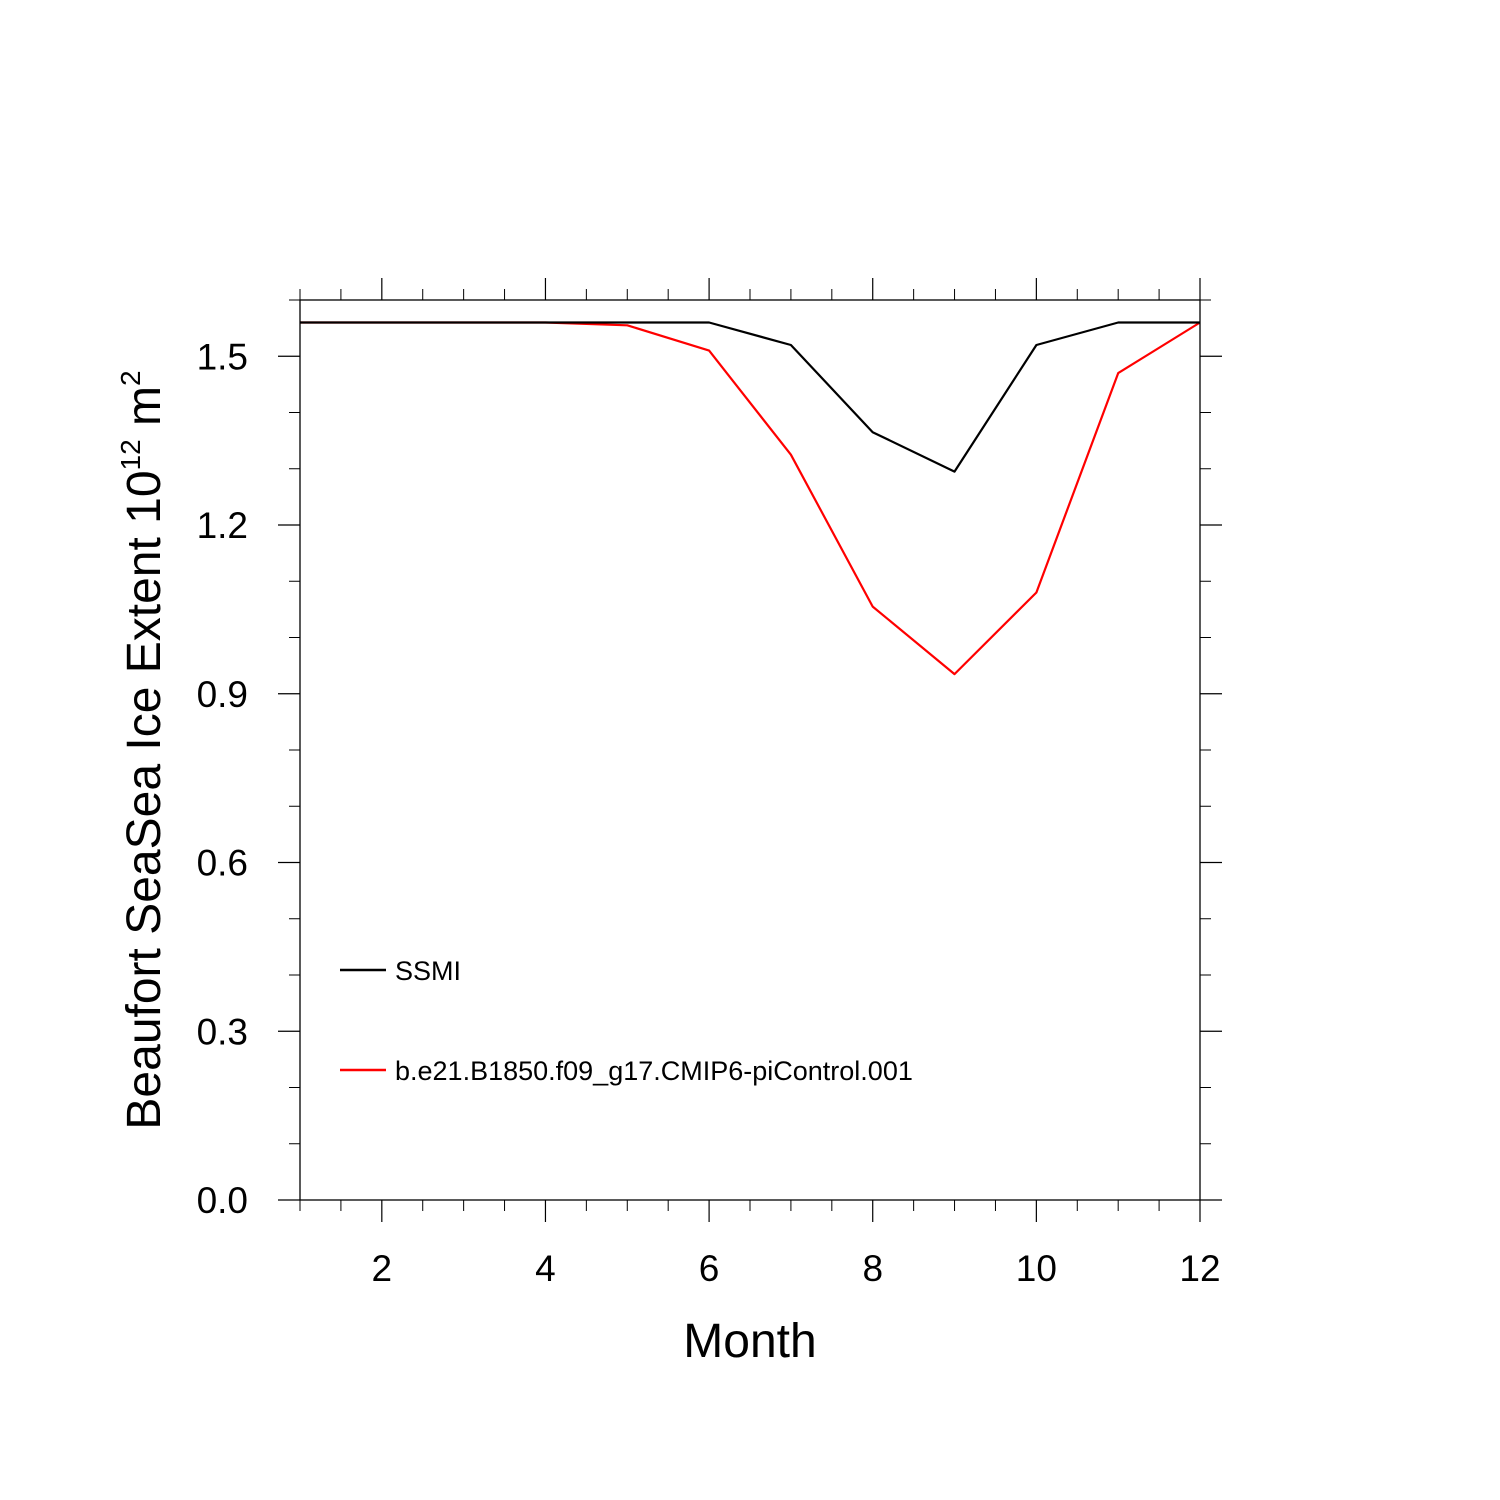 The height and width of the screenshot is (1500, 1500). What do you see at coordinates (144, 412) in the screenshot?
I see `y-axis-title-unit: m` at bounding box center [144, 412].